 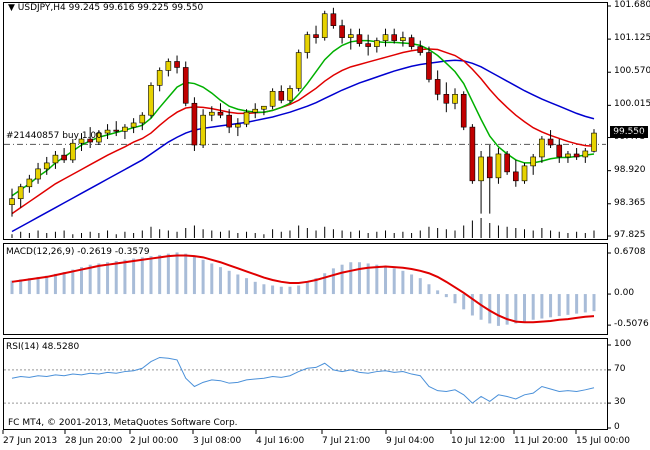 What do you see at coordinates (630, 136) in the screenshot?
I see `price-tick-label: 99.475` at bounding box center [630, 136].